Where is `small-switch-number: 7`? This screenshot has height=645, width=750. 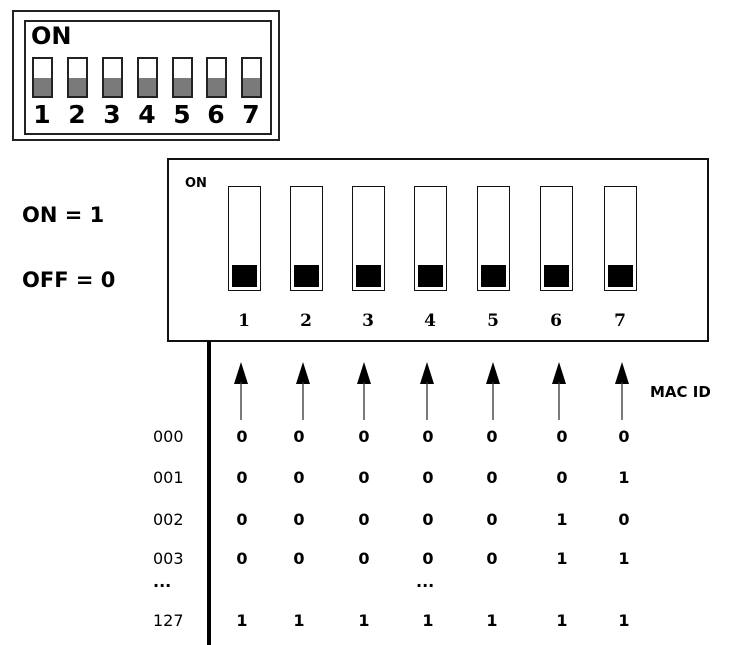 small-switch-number: 7 is located at coordinates (251, 114).